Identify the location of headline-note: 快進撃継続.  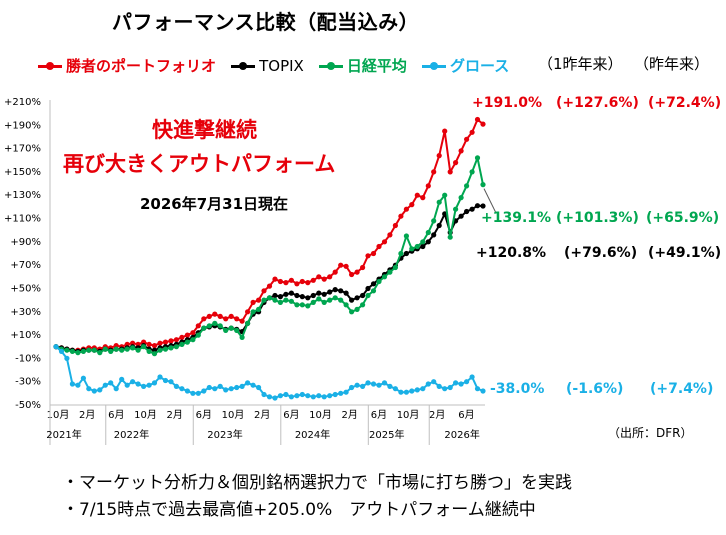
(204, 130).